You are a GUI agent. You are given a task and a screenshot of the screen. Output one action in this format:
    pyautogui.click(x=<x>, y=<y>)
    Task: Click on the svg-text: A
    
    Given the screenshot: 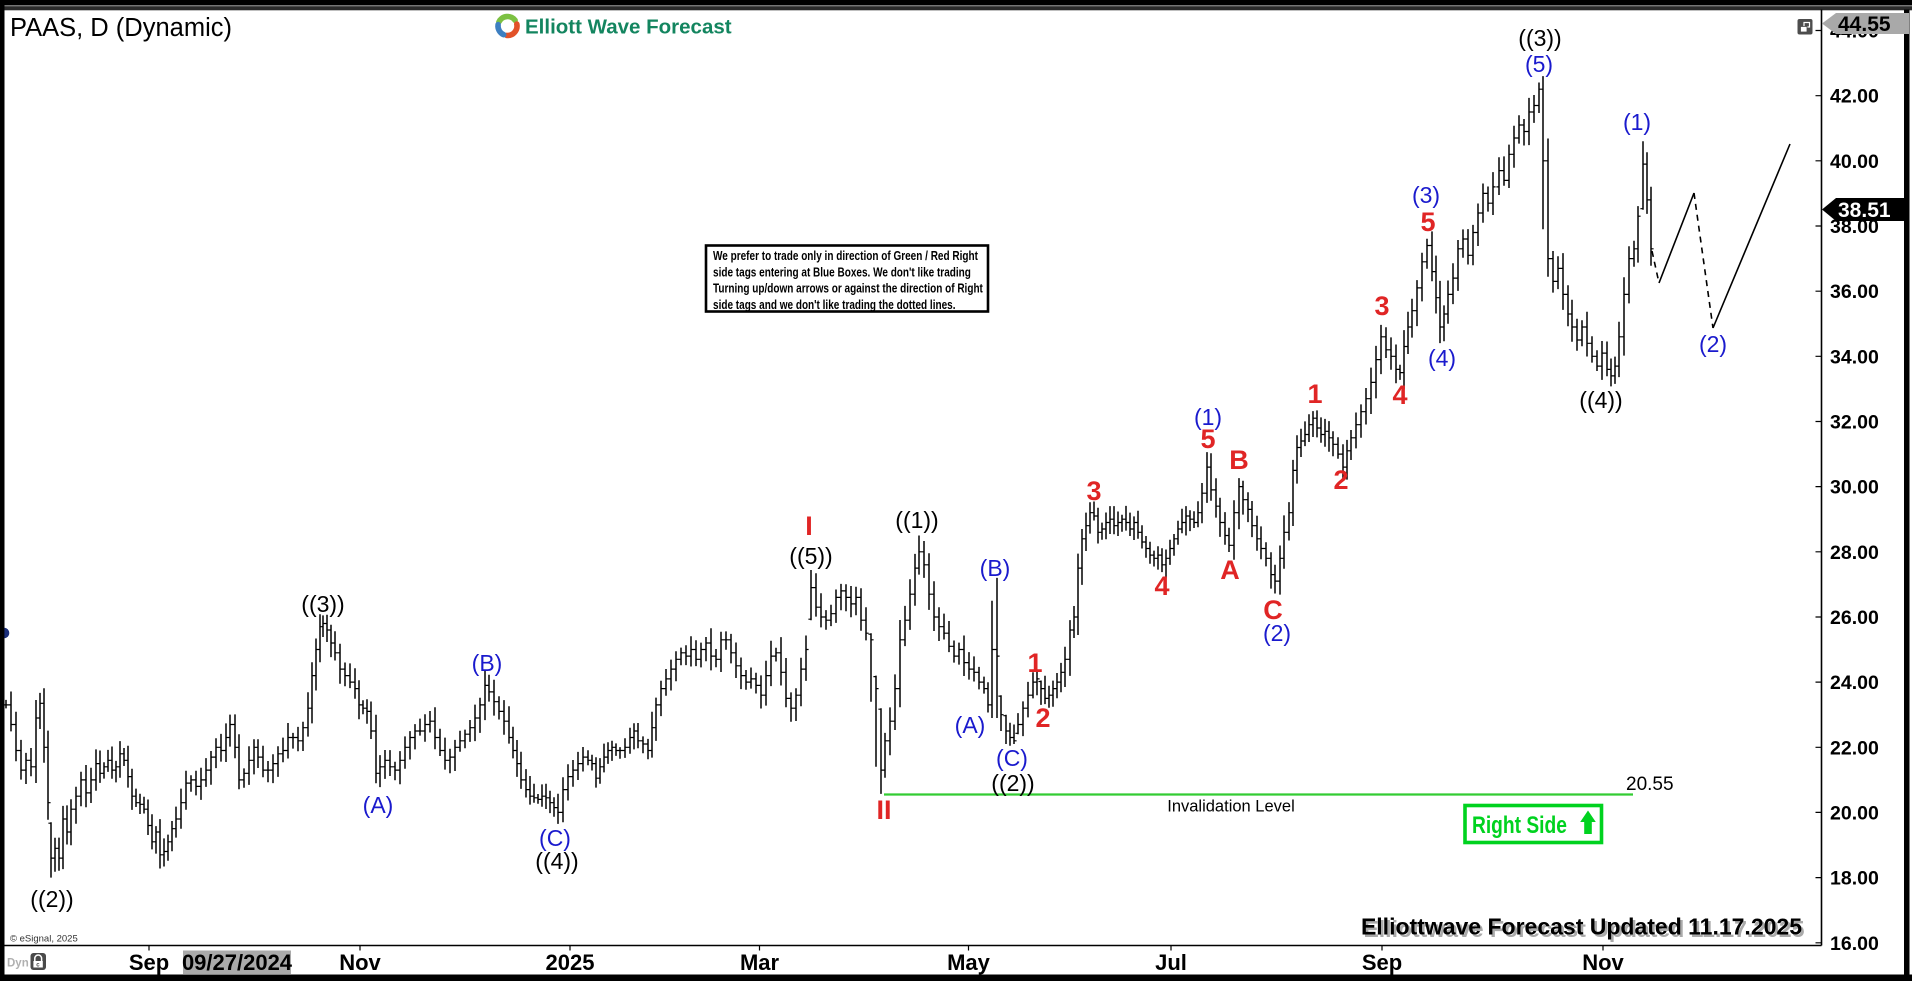 What is the action you would take?
    pyautogui.click(x=1230, y=570)
    